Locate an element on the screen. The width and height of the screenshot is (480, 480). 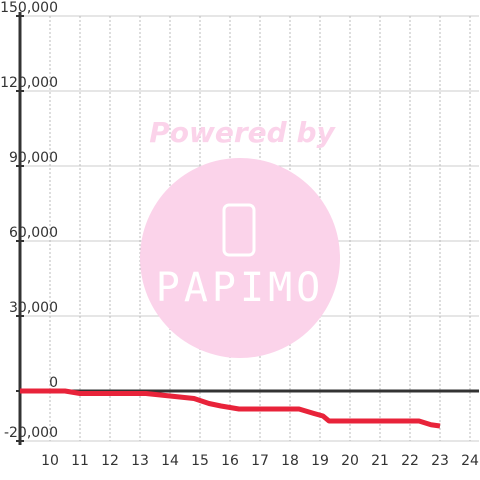
x-tick-label: 12 is located at coordinates (110, 461).